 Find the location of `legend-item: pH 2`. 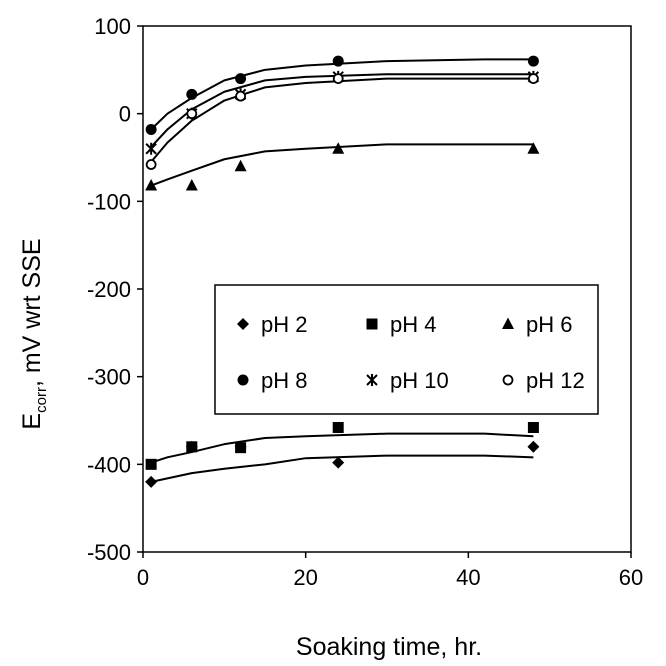

legend-item: pH 2 is located at coordinates (272, 324).